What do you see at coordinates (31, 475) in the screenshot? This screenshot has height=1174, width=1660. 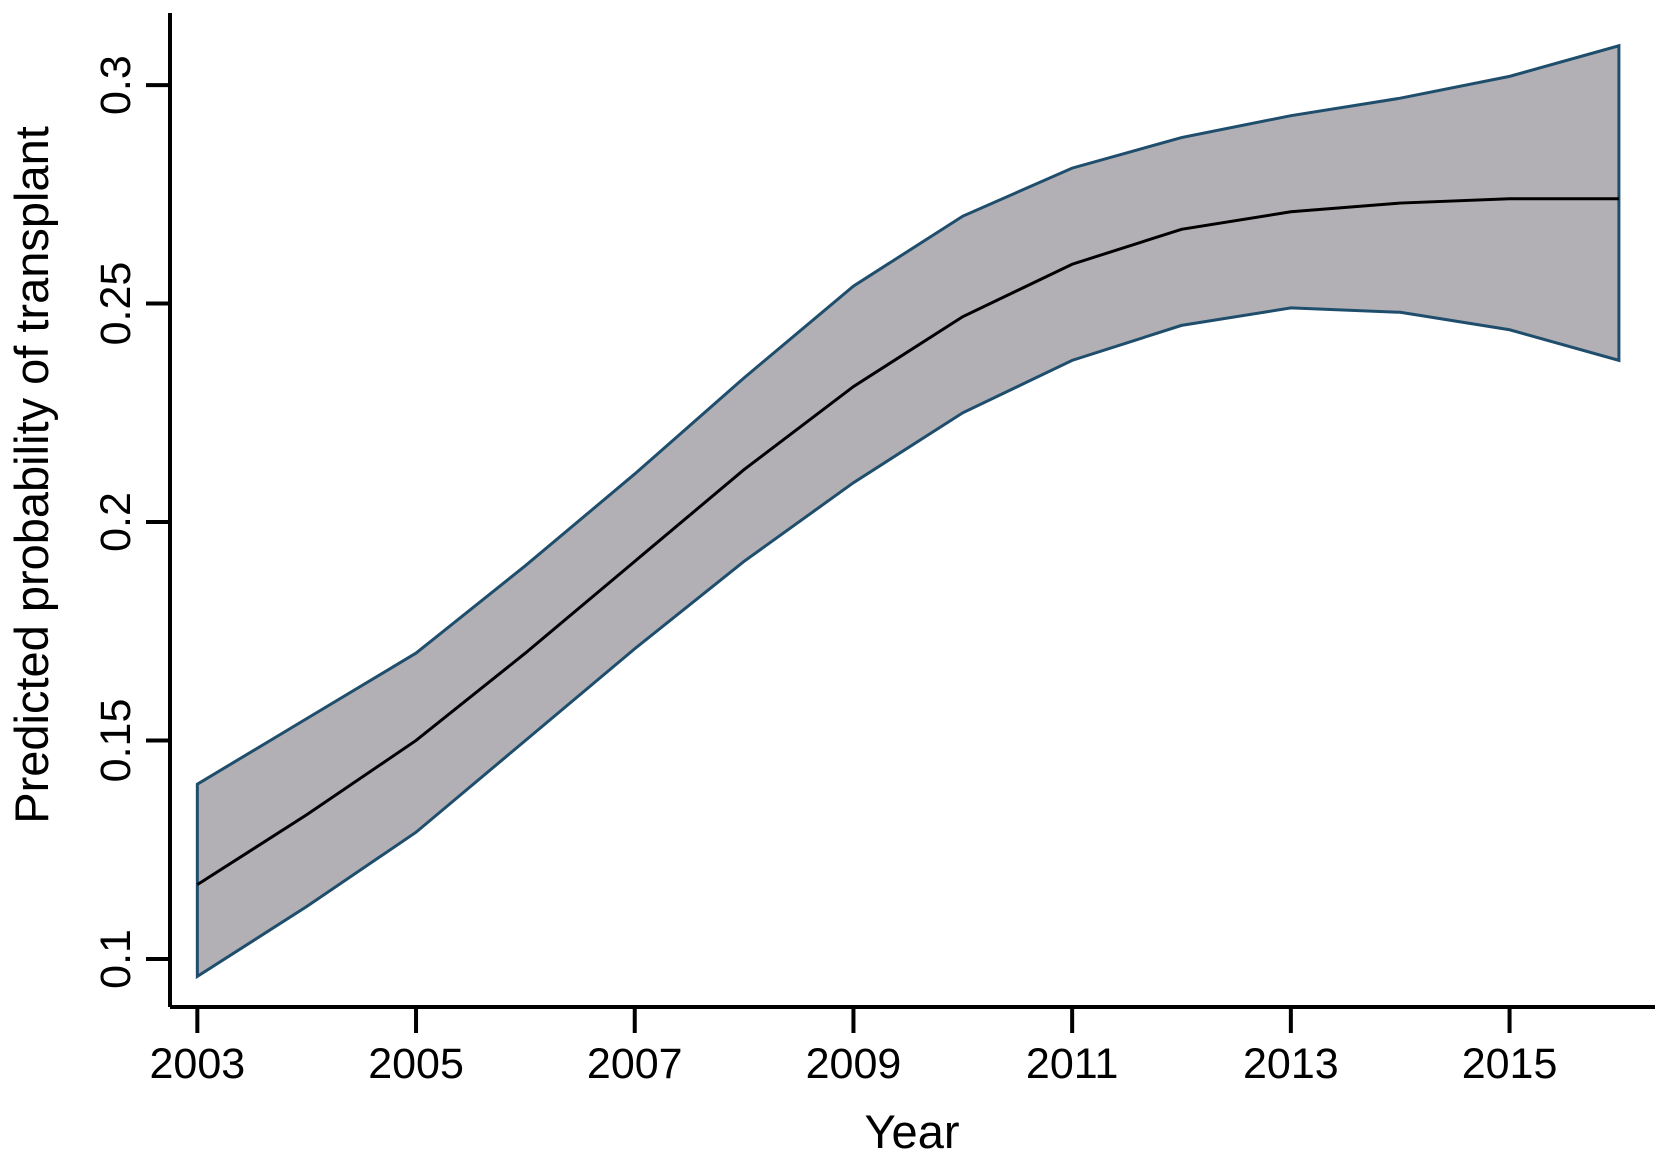 I see `y-axis-title: Predicted probability of transplant` at bounding box center [31, 475].